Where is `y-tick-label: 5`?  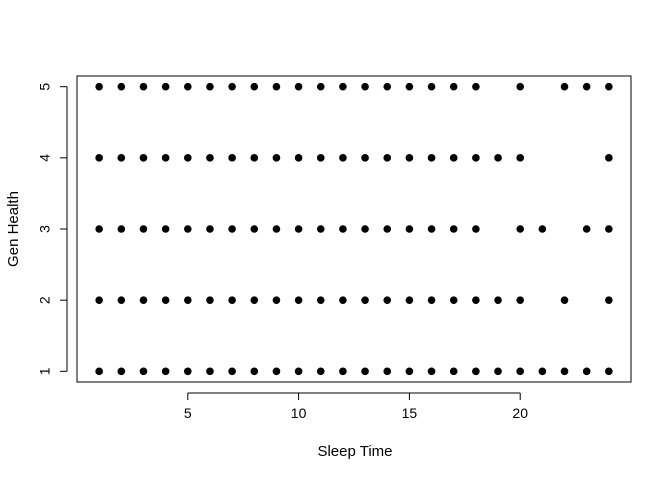
y-tick-label: 5 is located at coordinates (45, 87).